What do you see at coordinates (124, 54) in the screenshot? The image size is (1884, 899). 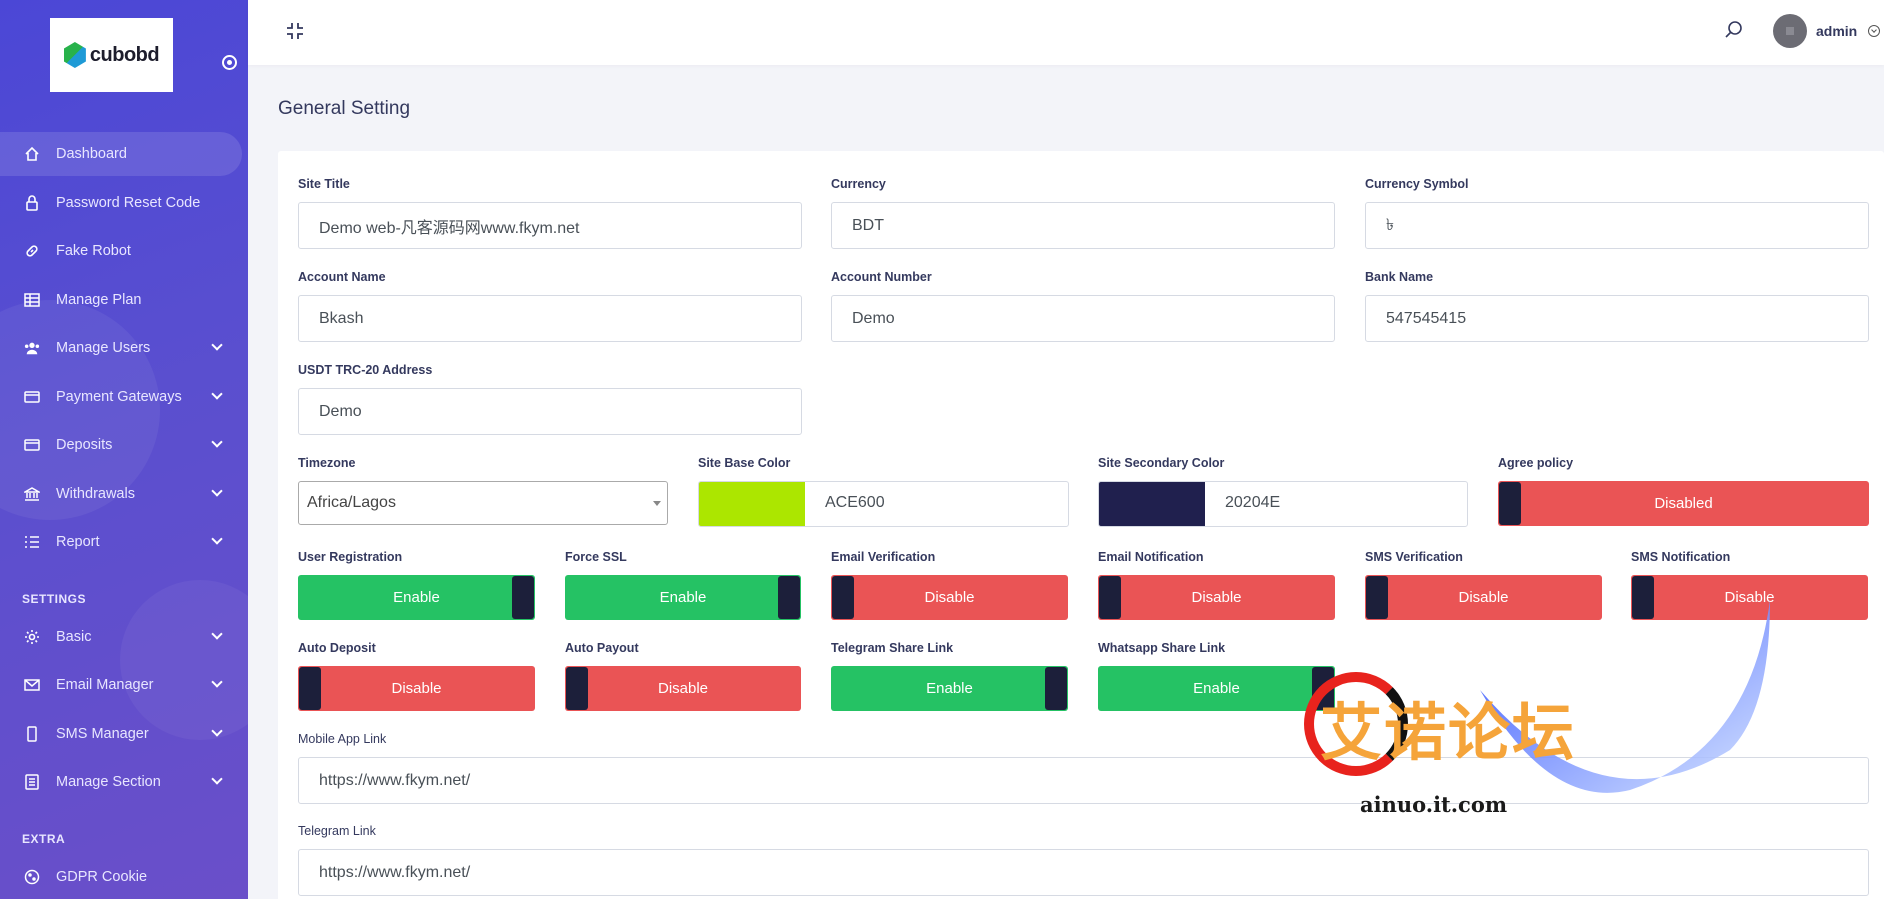 I see `logo-text: cubobd` at bounding box center [124, 54].